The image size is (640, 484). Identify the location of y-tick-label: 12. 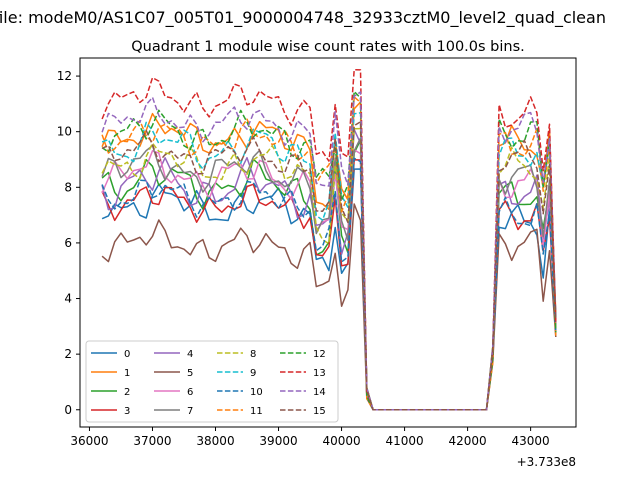
(64, 76).